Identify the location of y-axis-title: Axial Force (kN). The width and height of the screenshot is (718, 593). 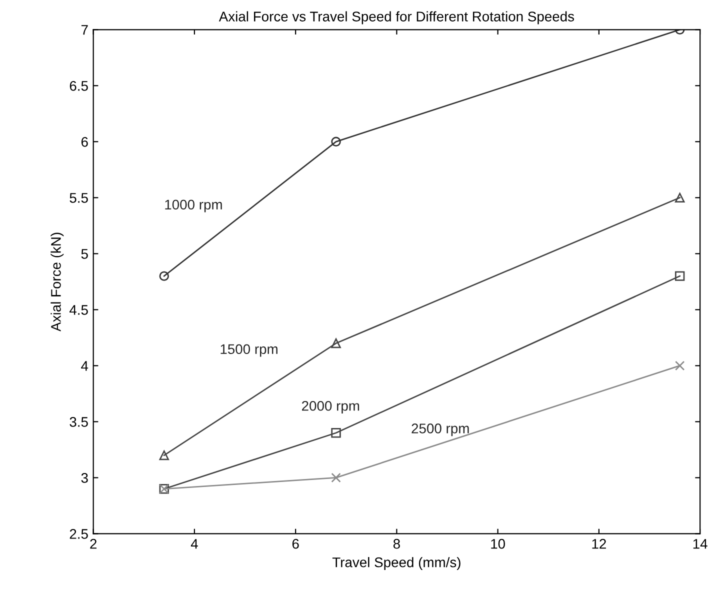
(57, 282).